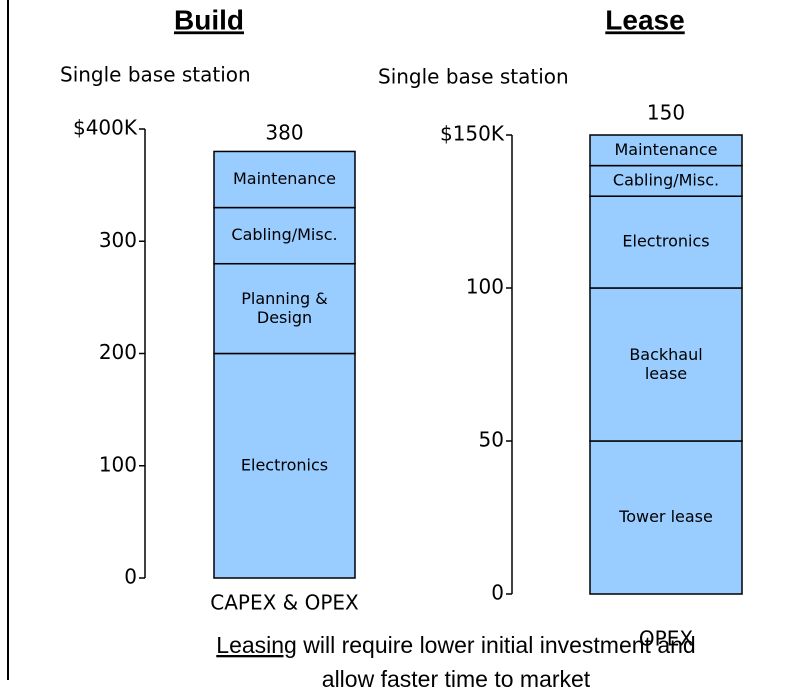  I want to click on segment-label-line: lease, so click(666, 373).